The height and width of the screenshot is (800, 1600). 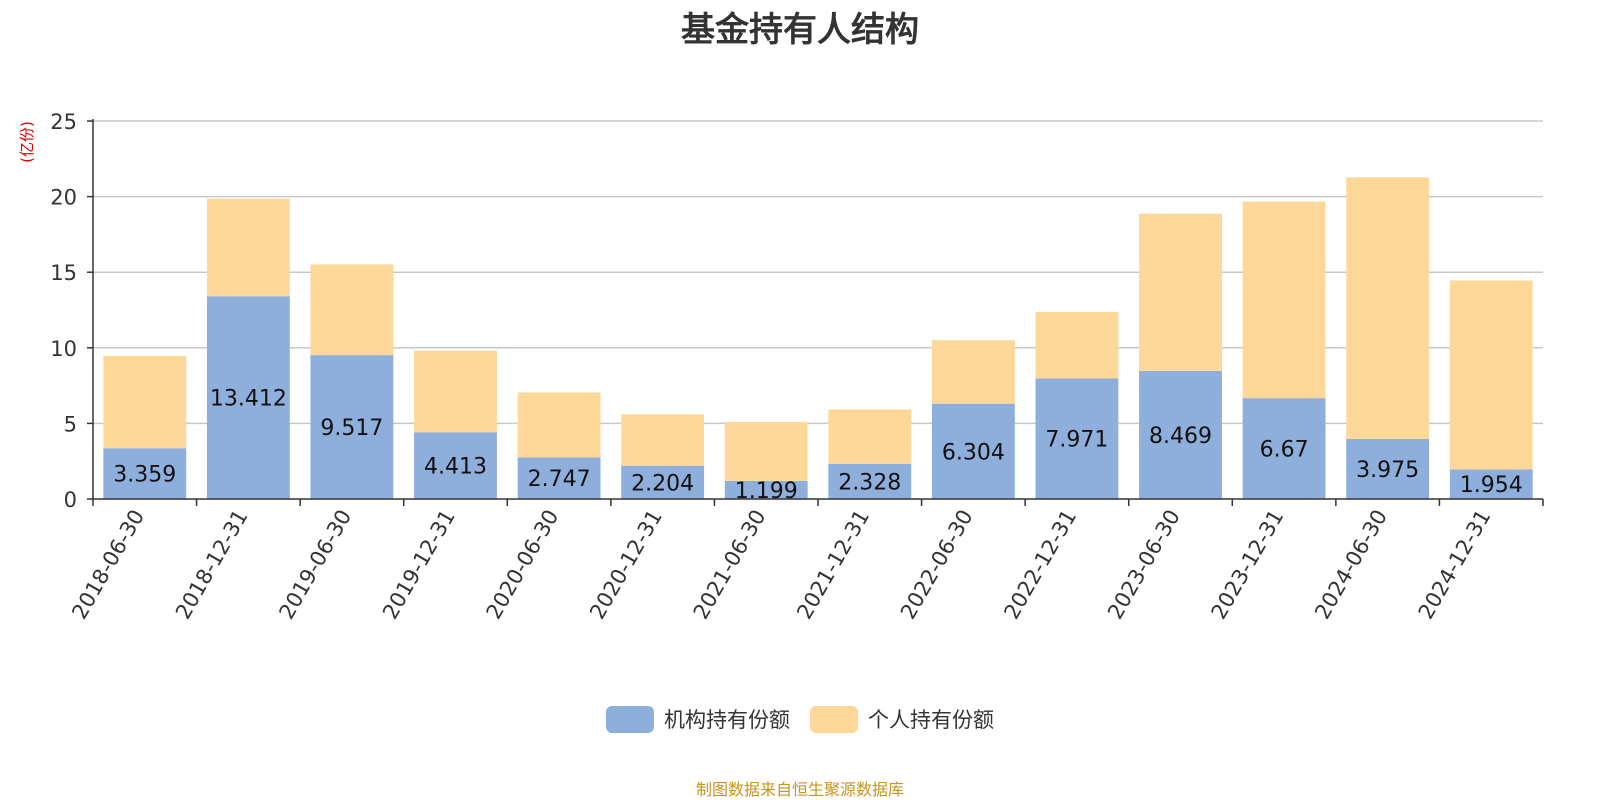 What do you see at coordinates (63, 122) in the screenshot?
I see `y-tick-label: 25` at bounding box center [63, 122].